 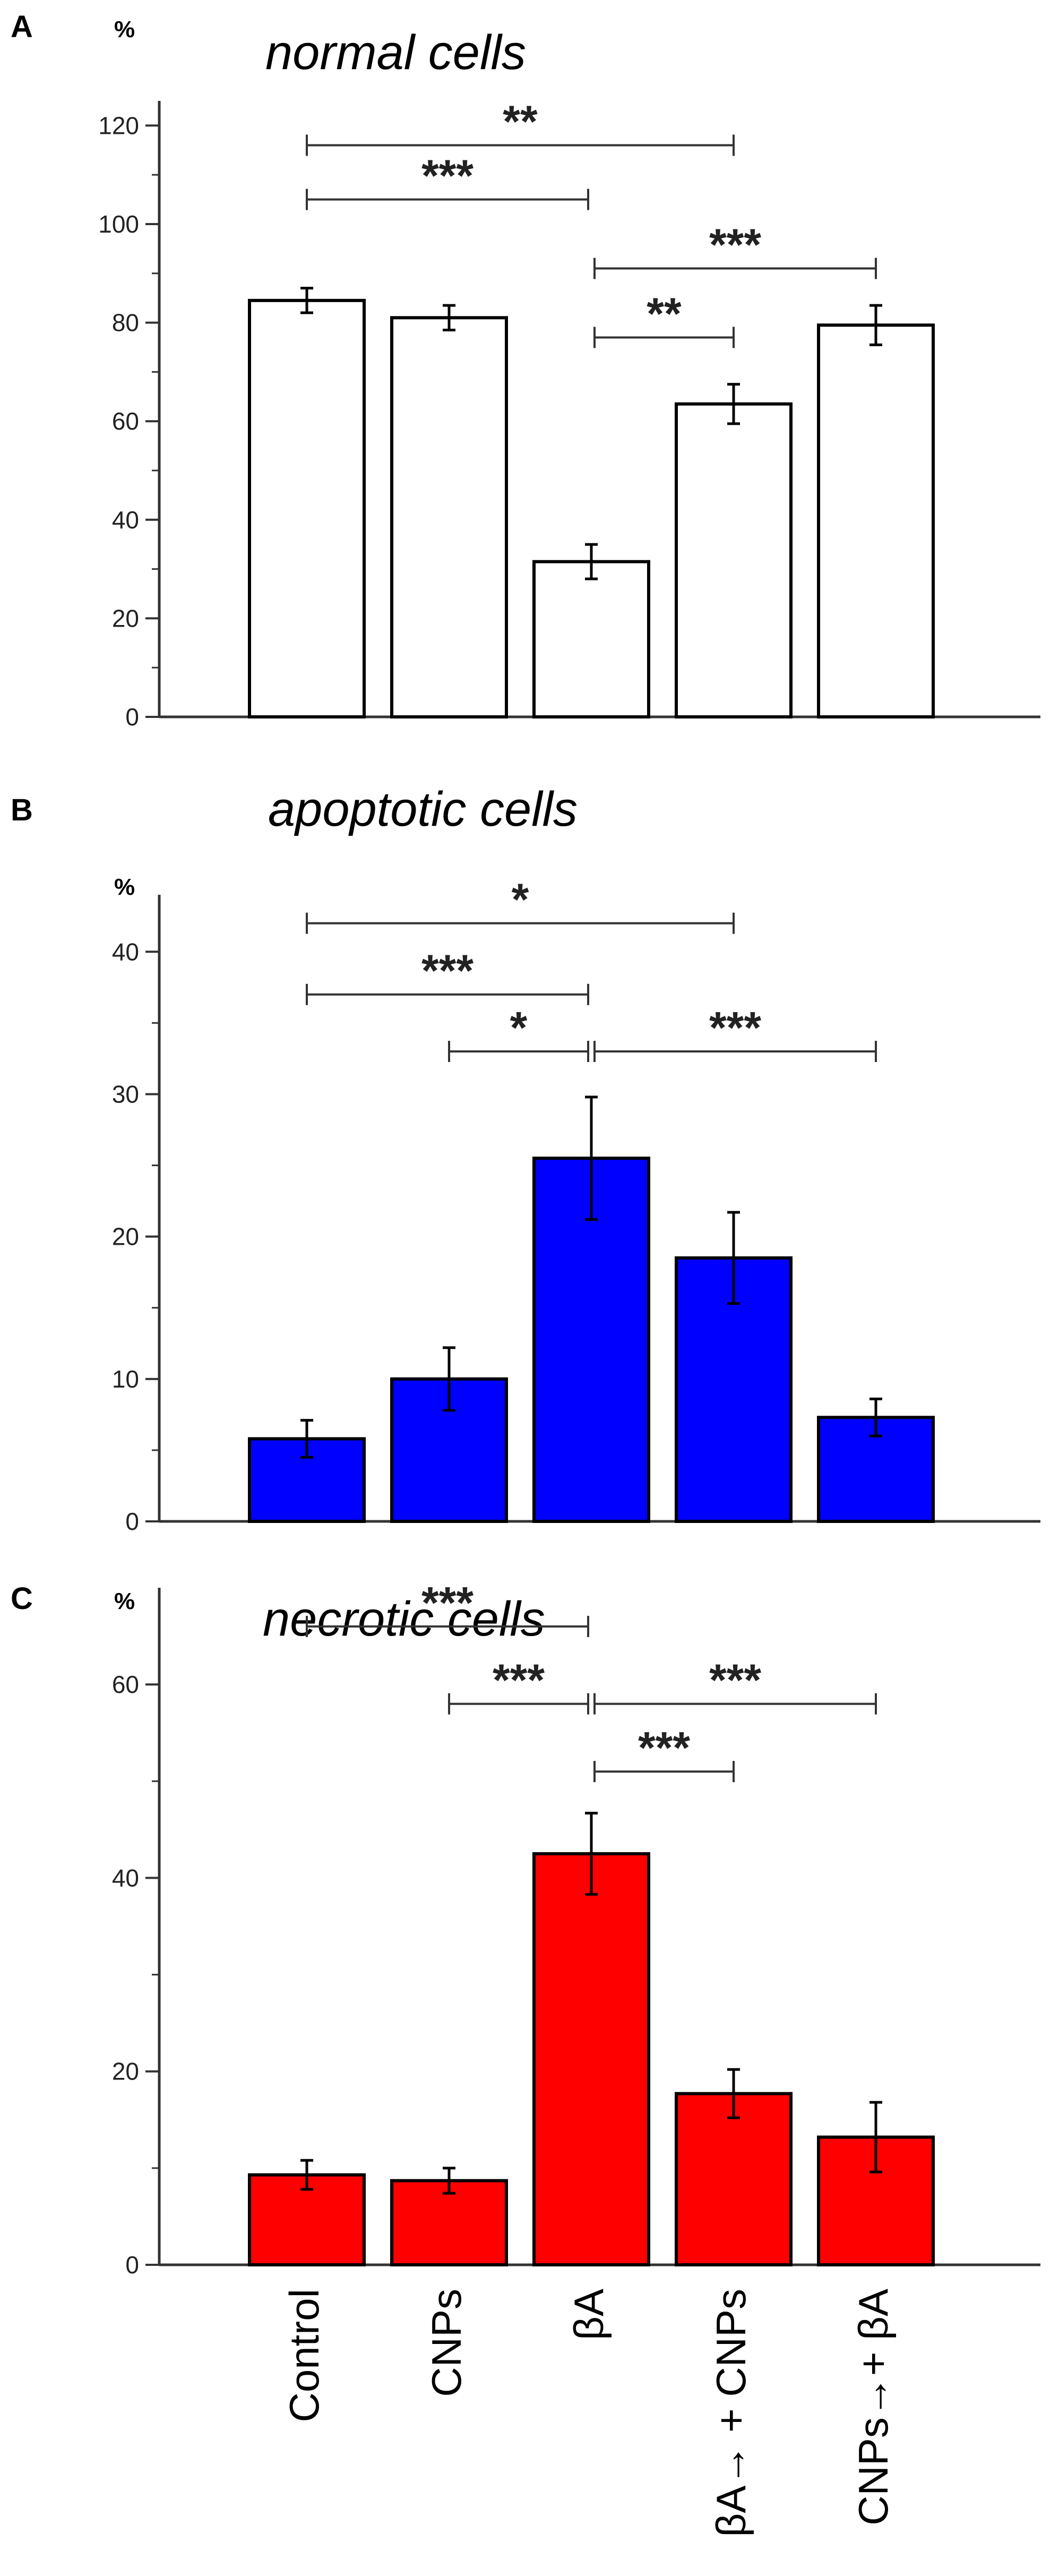 I want to click on chart-title: apoptotic cells, so click(x=423, y=809).